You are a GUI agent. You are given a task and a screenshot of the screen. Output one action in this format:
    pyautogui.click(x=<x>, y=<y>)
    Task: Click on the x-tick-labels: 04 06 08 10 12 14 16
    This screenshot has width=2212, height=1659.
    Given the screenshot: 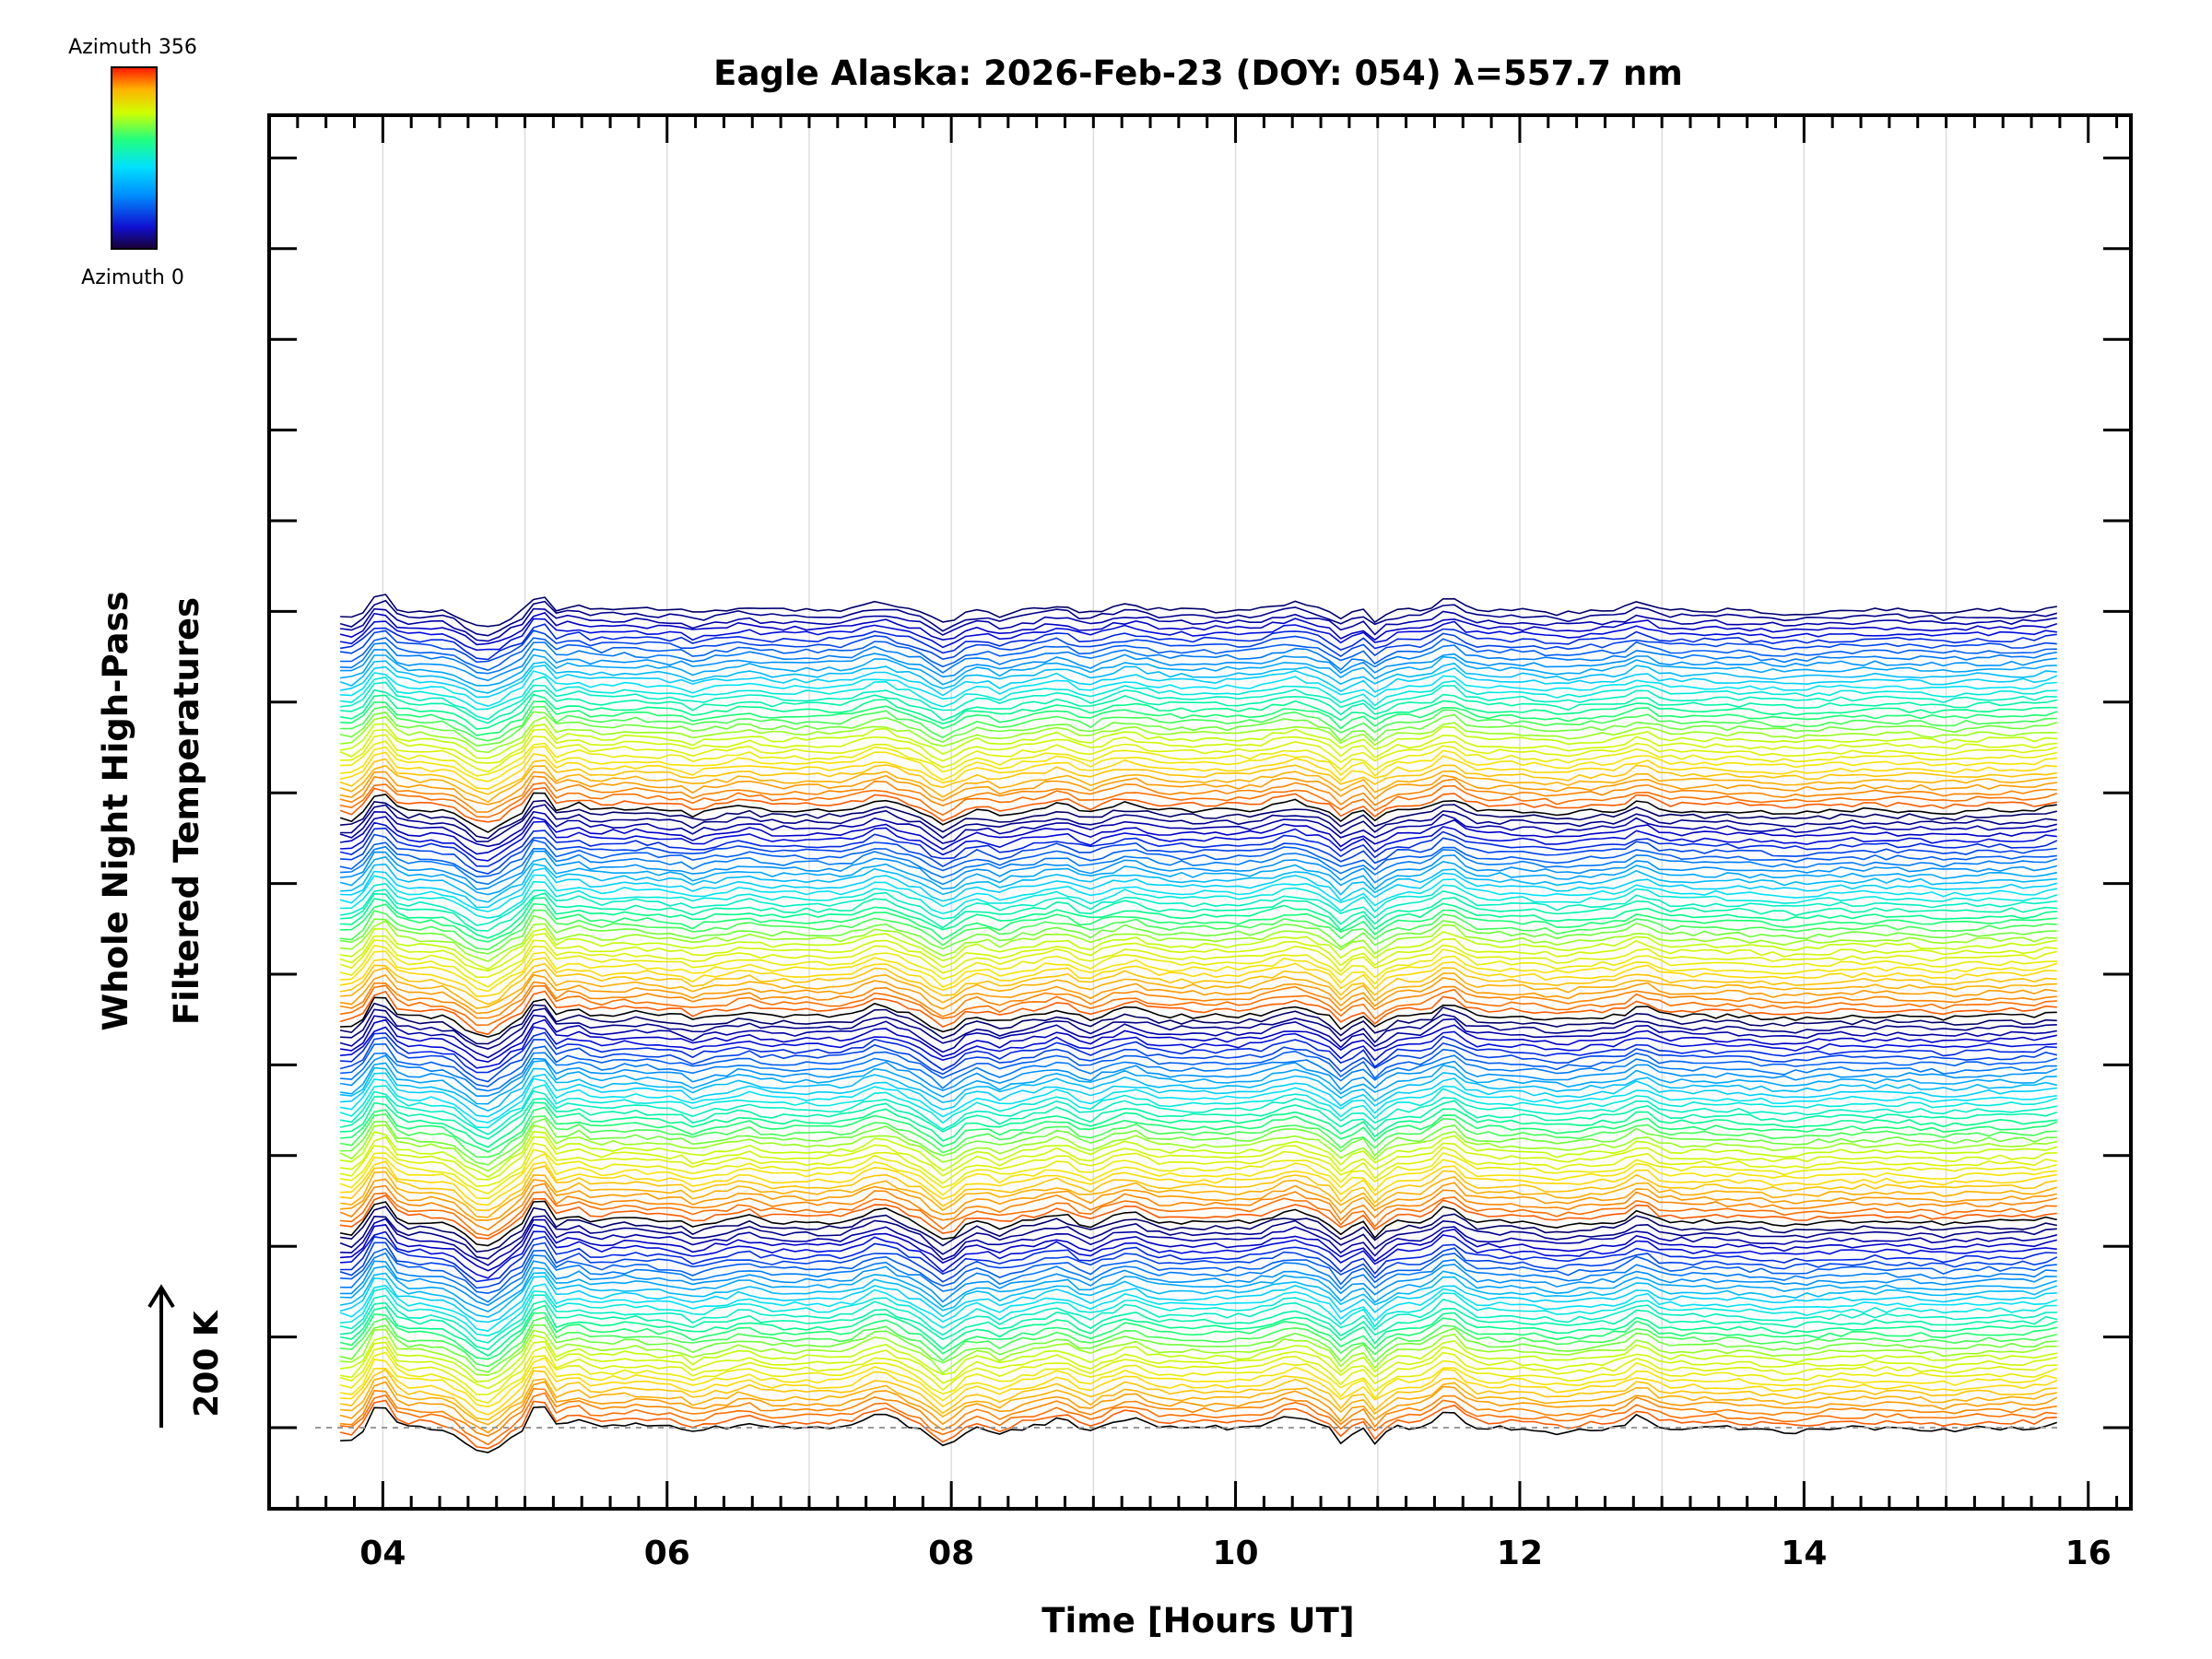 What is the action you would take?
    pyautogui.click(x=1235, y=1553)
    